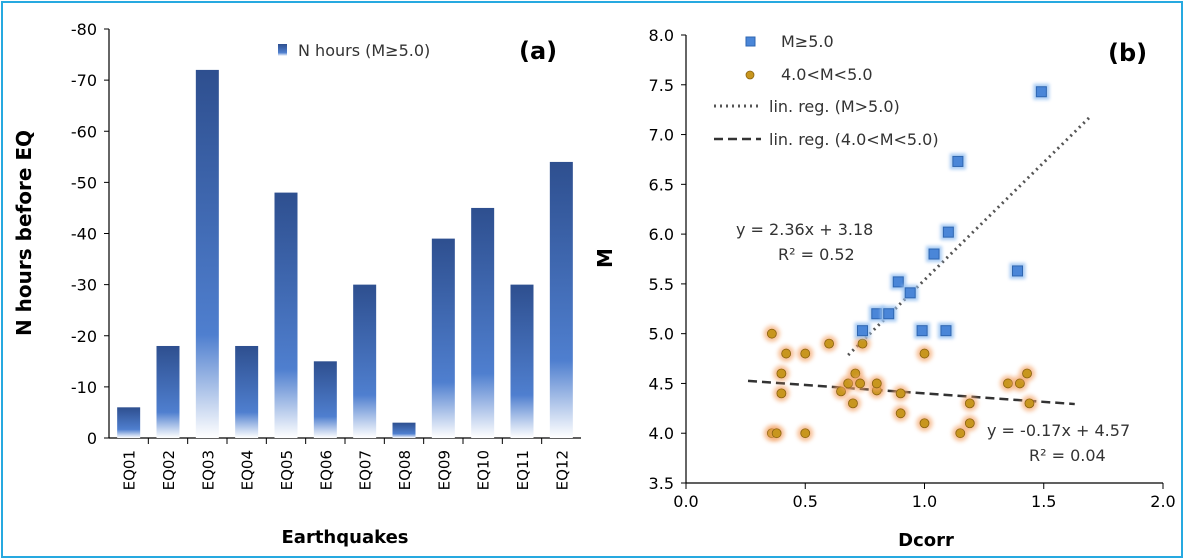  I want to click on regression-r2-m5: R² = 0.52, so click(816, 254).